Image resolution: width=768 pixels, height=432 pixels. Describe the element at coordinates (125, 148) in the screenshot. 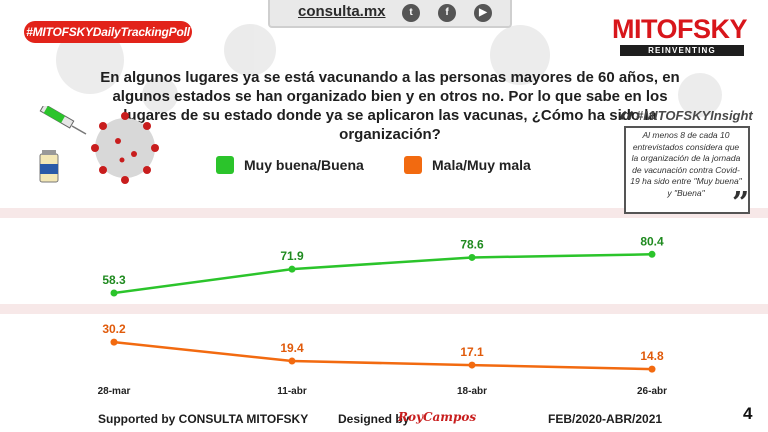

I see `virus-icon` at that location.